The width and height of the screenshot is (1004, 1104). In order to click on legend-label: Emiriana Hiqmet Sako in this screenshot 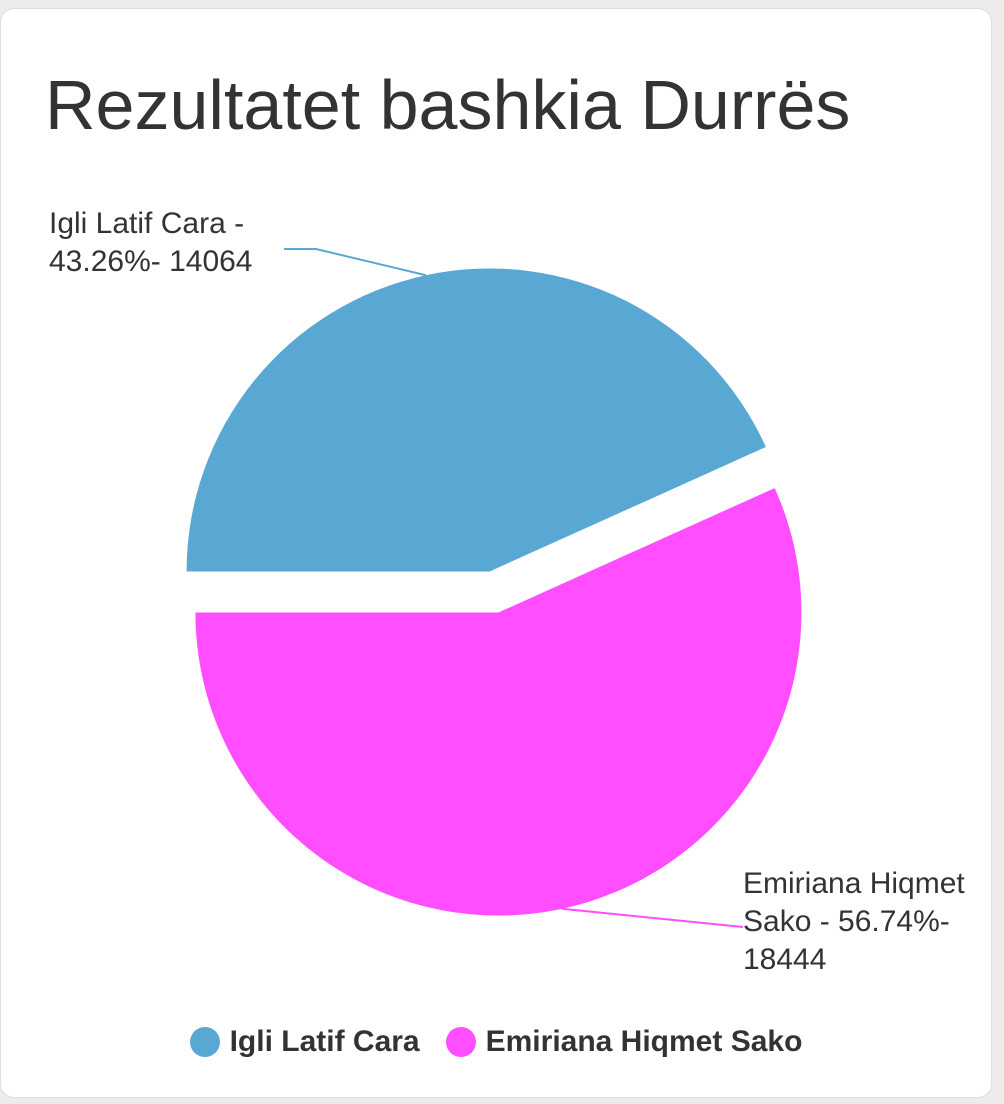, I will do `click(644, 1041)`.